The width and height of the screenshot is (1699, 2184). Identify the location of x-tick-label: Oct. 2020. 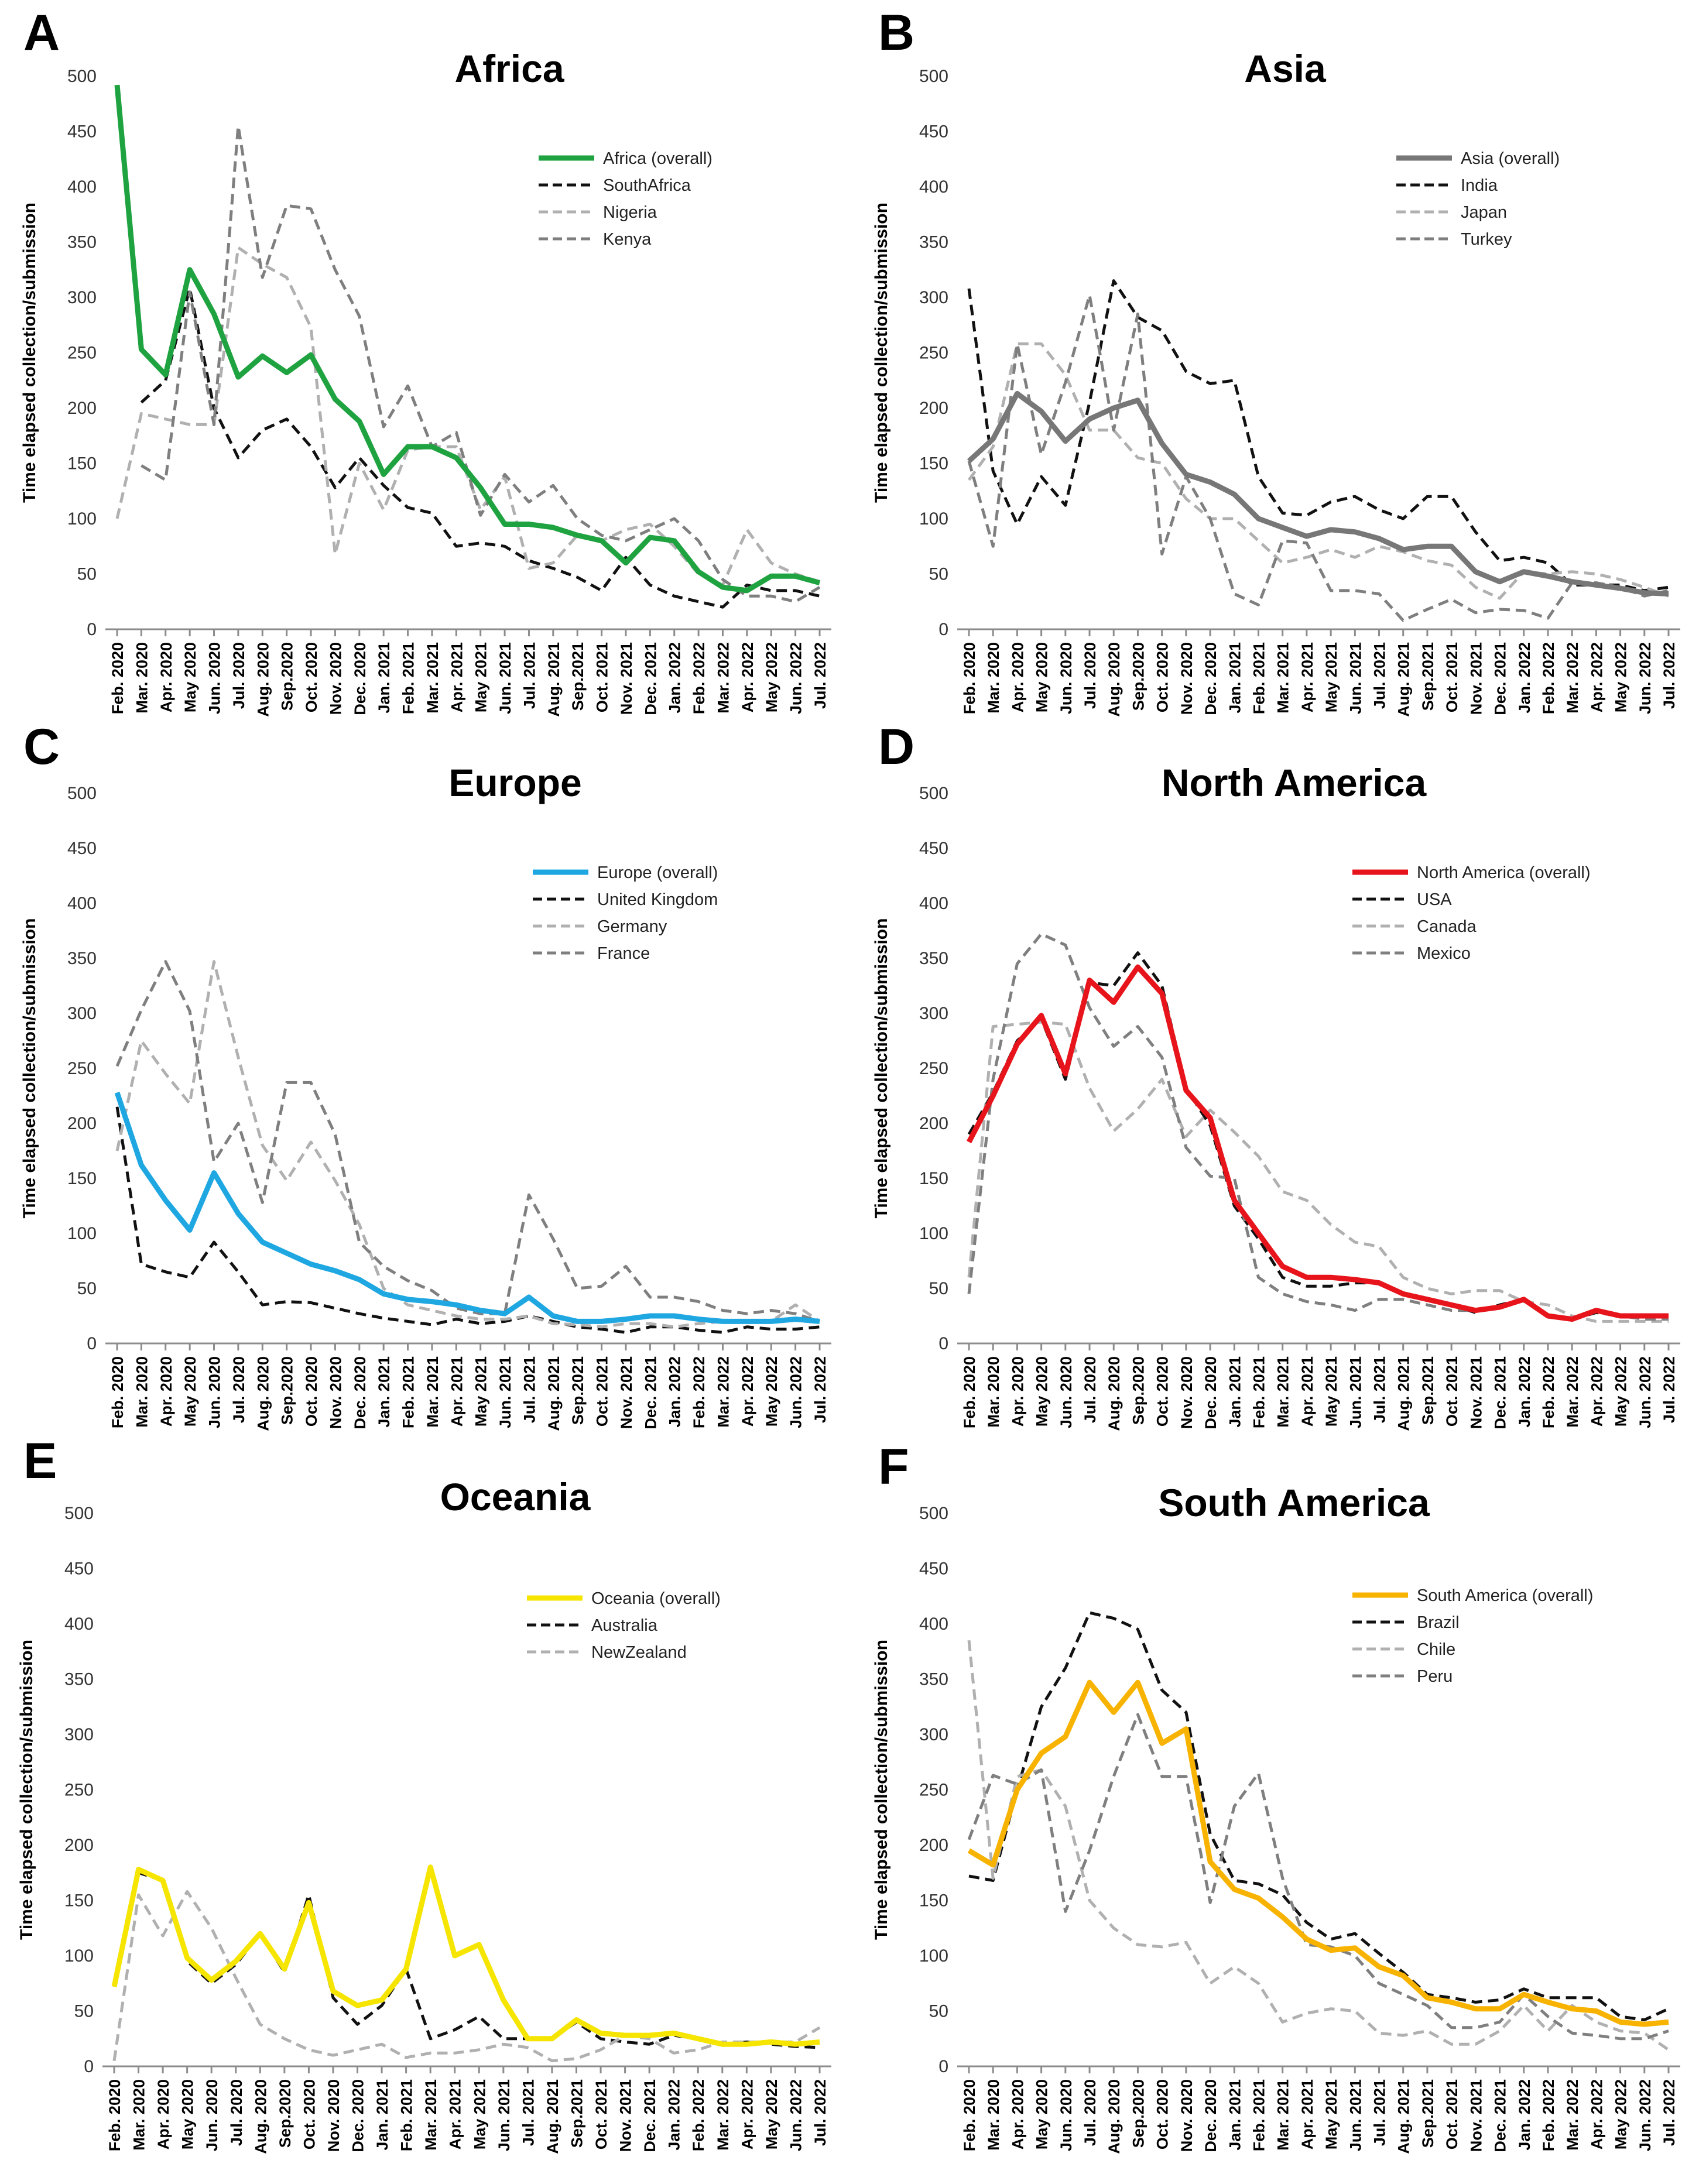
(311, 1391).